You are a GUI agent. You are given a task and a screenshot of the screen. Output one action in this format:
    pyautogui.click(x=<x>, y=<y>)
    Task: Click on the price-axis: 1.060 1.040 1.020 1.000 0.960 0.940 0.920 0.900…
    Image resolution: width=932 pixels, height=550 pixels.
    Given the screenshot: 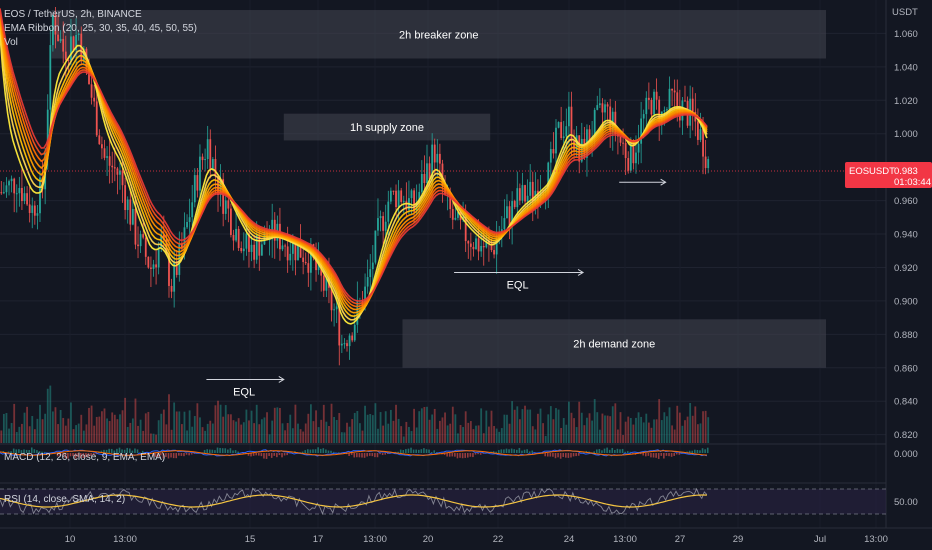 What is the action you would take?
    pyautogui.click(x=906, y=235)
    